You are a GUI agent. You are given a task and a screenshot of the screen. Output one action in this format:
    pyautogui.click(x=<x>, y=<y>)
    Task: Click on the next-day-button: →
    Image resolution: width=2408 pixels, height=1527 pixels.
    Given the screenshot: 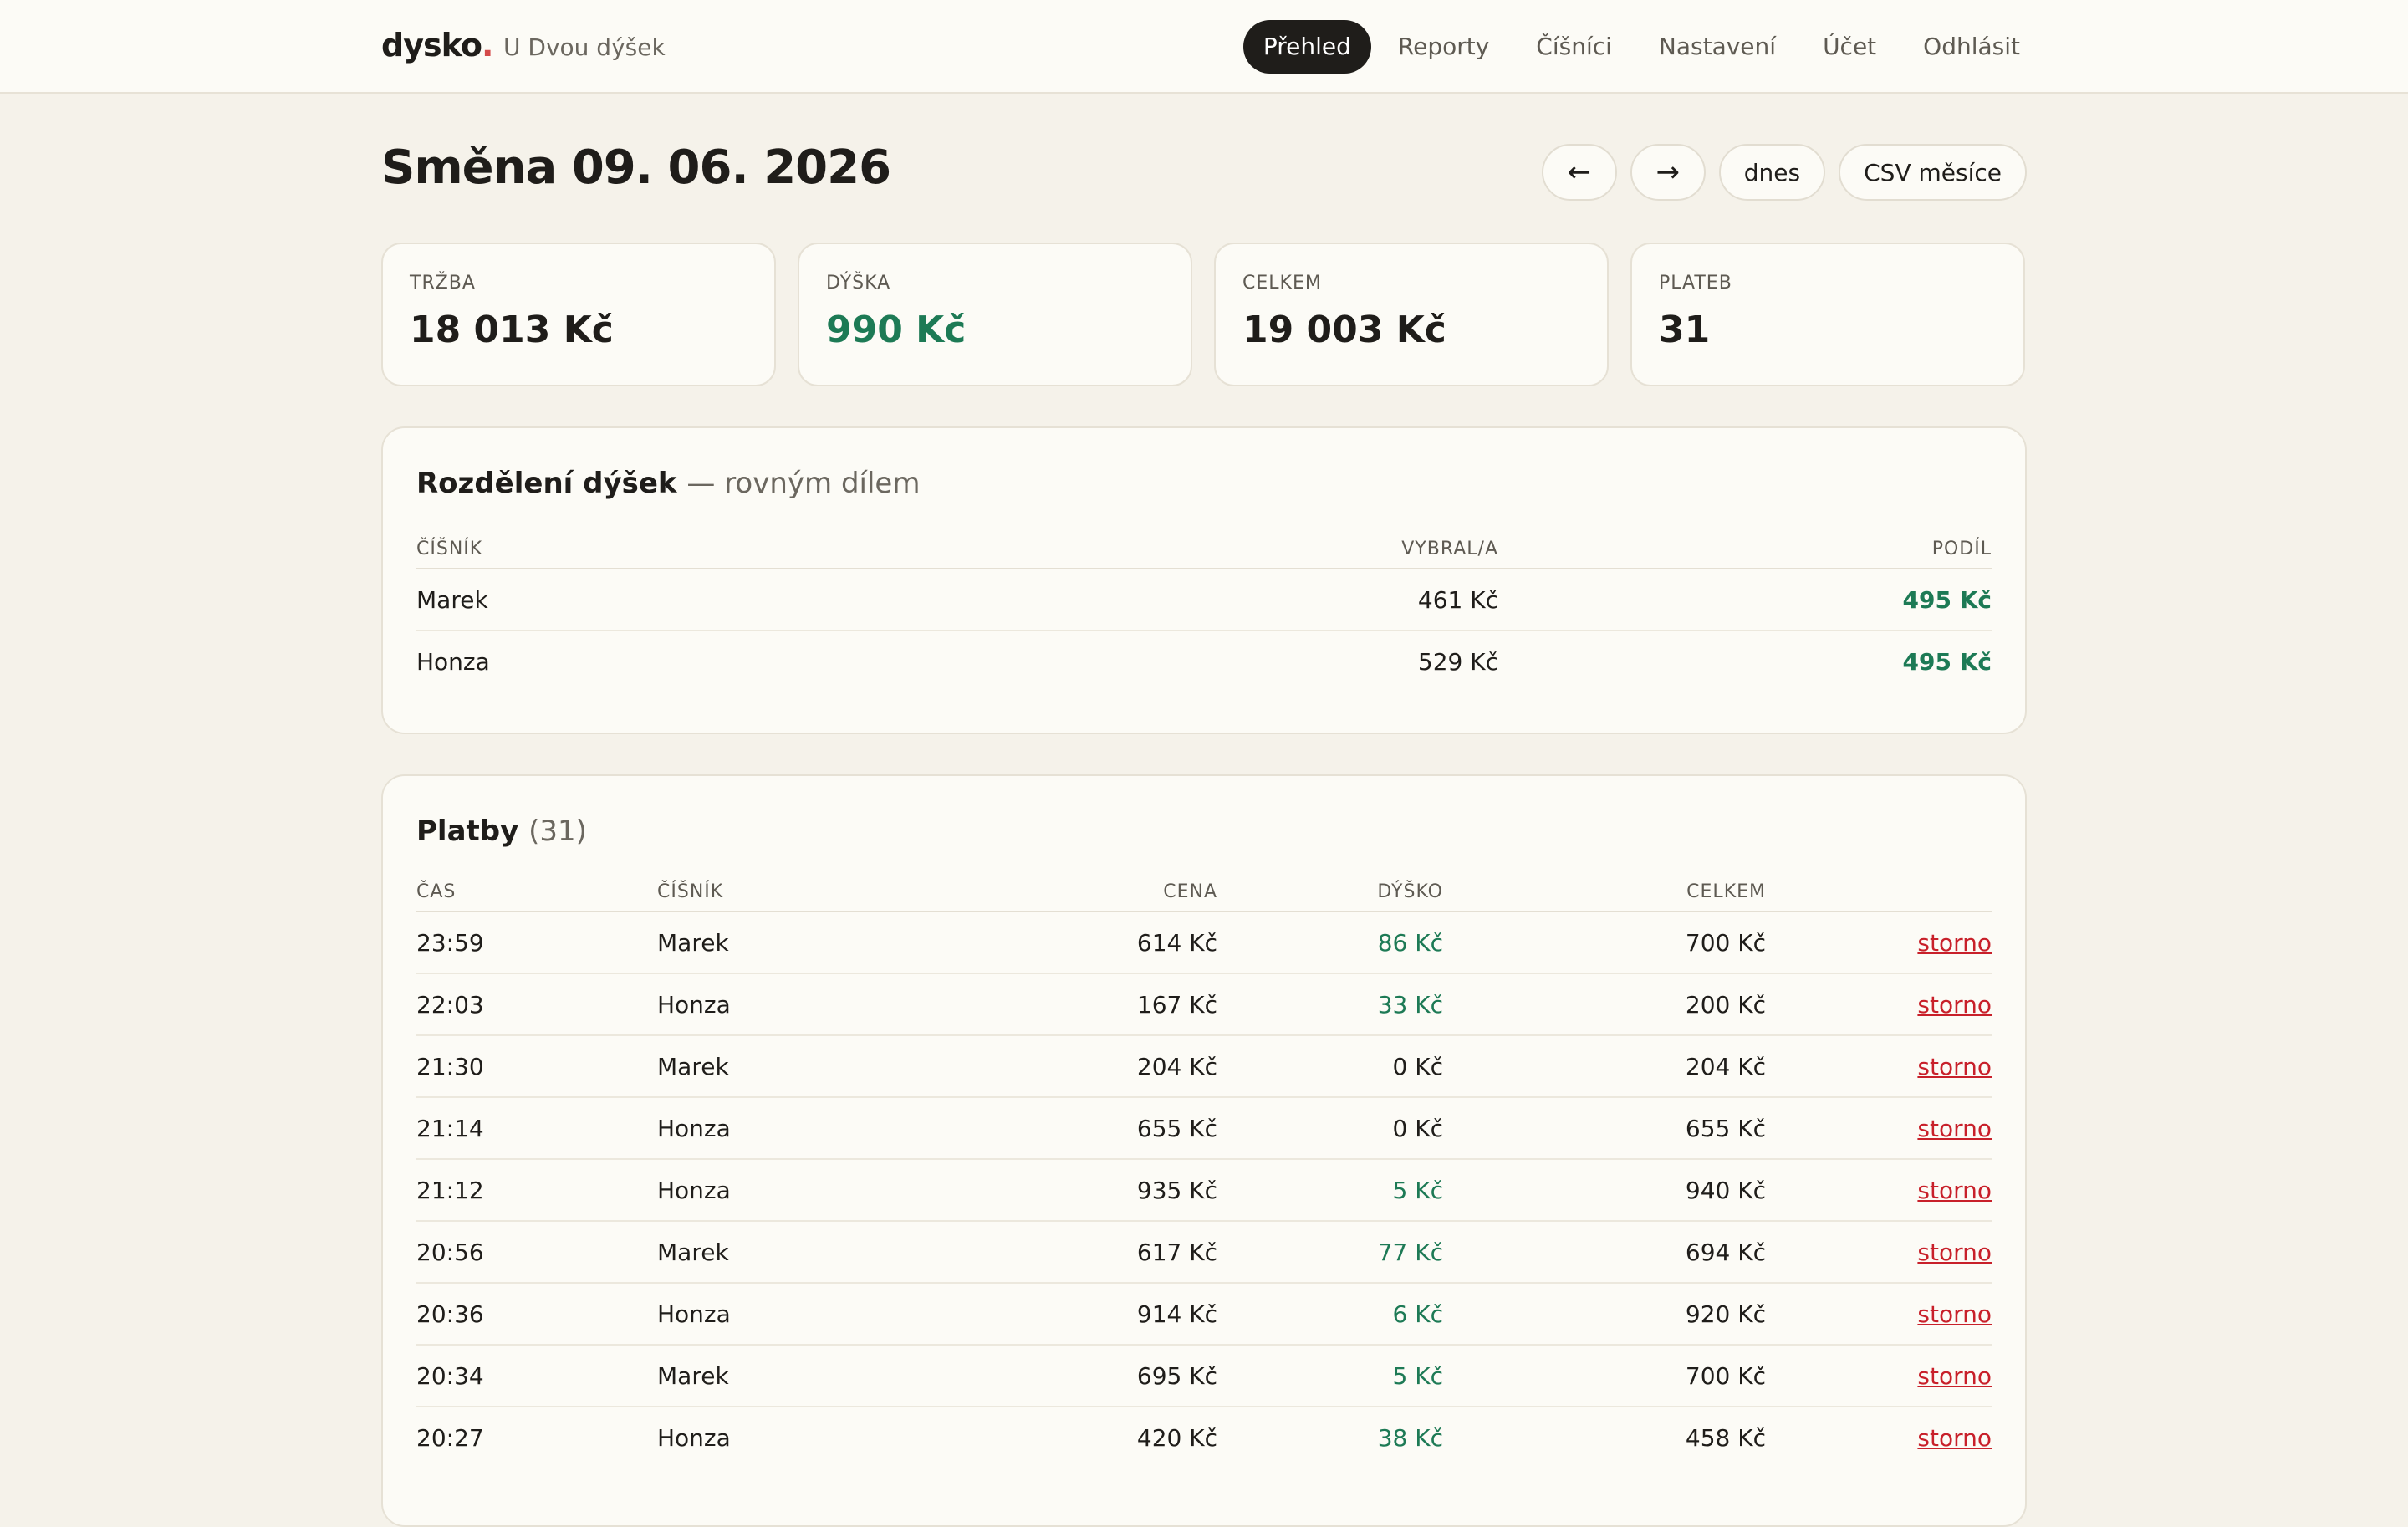 What is the action you would take?
    pyautogui.click(x=1668, y=173)
    